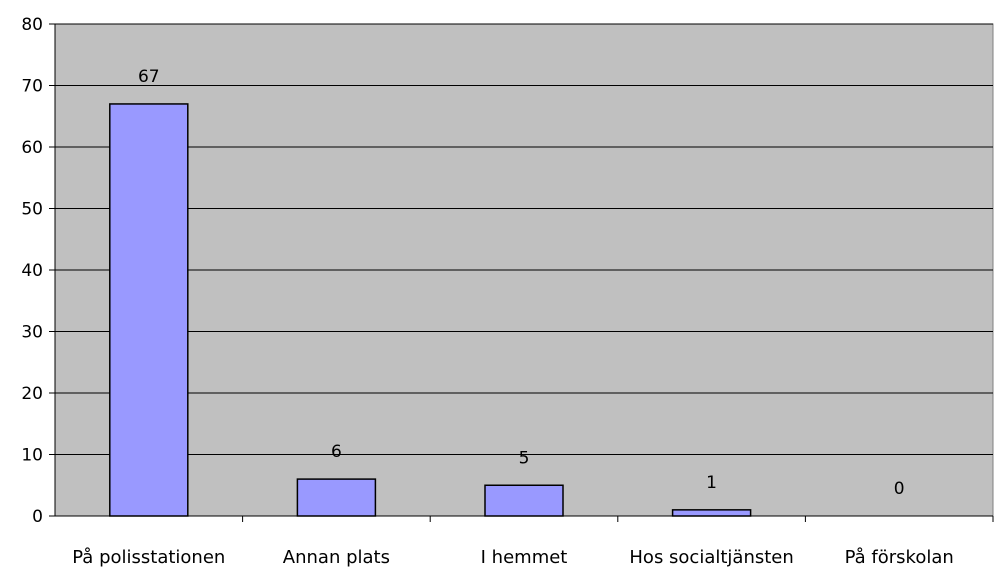 The height and width of the screenshot is (571, 996). I want to click on y-tick-label: 80, so click(32, 25).